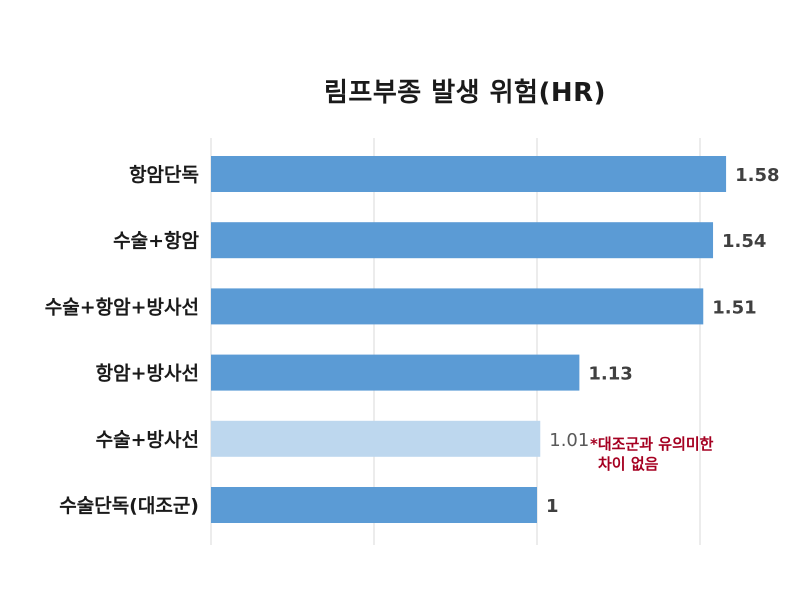 The height and width of the screenshot is (600, 800). What do you see at coordinates (156, 241) in the screenshot?
I see `category-label: 수술+항암` at bounding box center [156, 241].